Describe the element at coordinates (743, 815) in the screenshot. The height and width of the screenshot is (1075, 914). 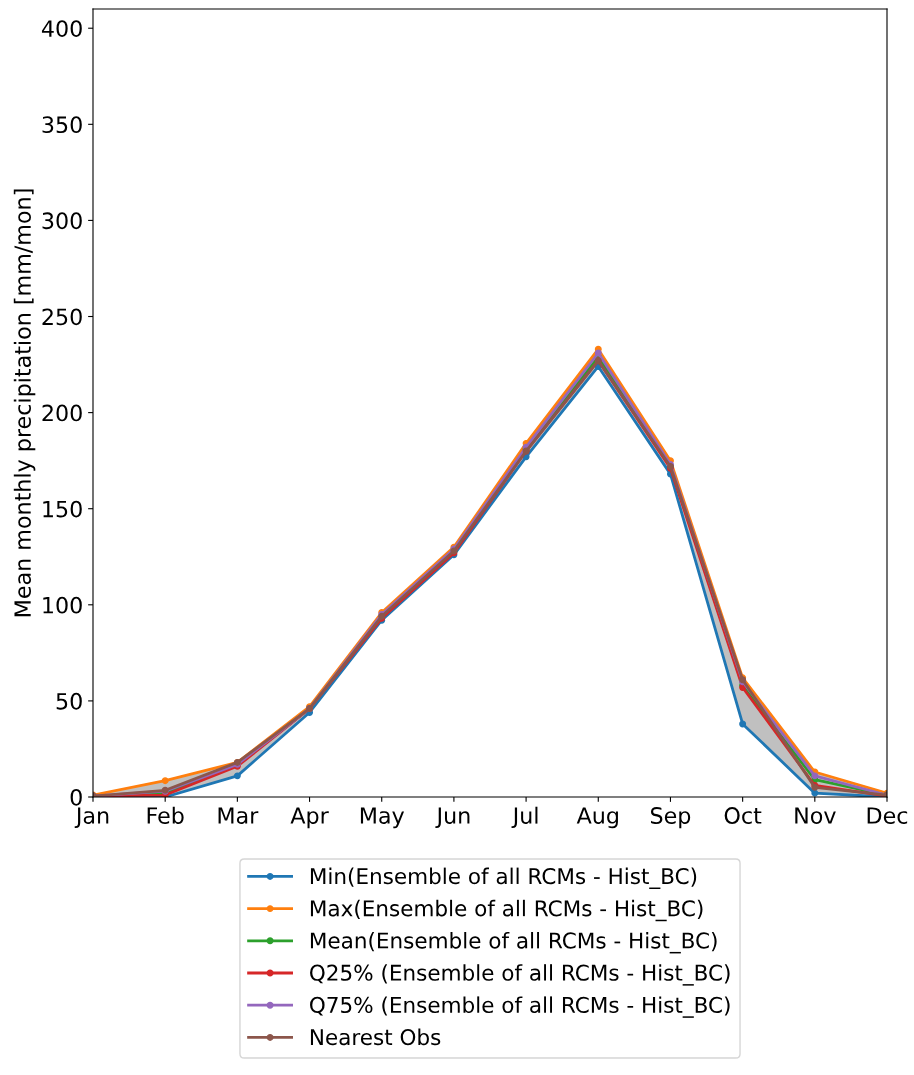
I see `x-tick-label: Oct` at that location.